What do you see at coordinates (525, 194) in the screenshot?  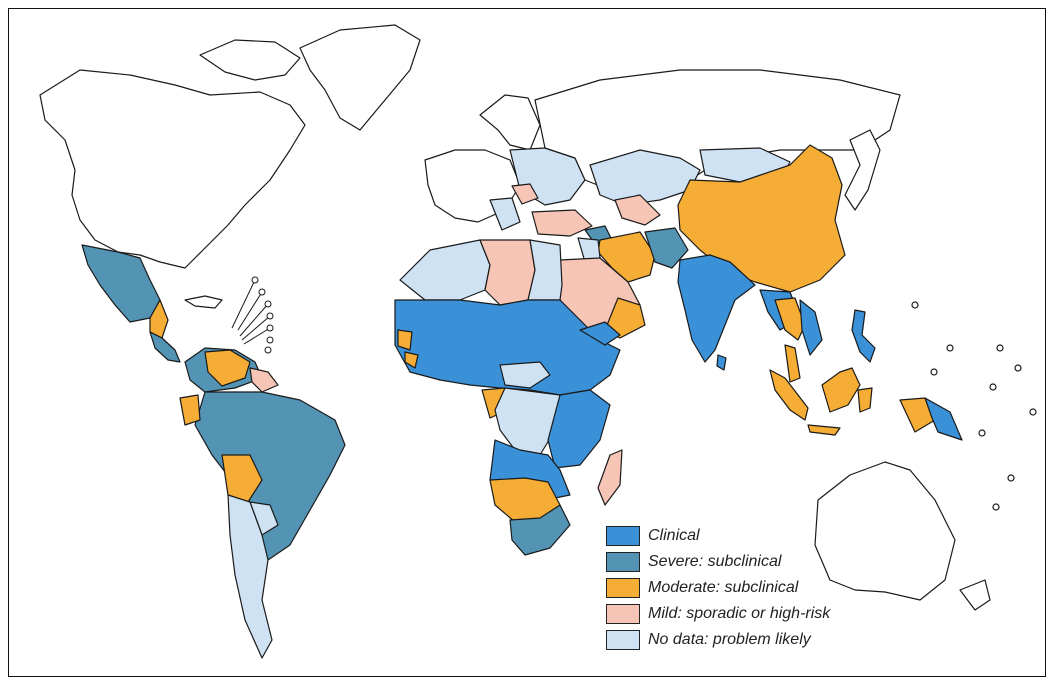 I see `region-europe-east-b` at bounding box center [525, 194].